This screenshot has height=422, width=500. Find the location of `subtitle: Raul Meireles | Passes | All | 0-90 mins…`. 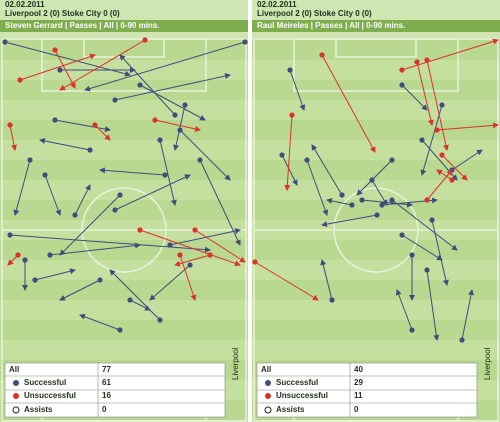

subtitle: Raul Meireles | Passes | All | 0-90 mins… is located at coordinates (331, 25).